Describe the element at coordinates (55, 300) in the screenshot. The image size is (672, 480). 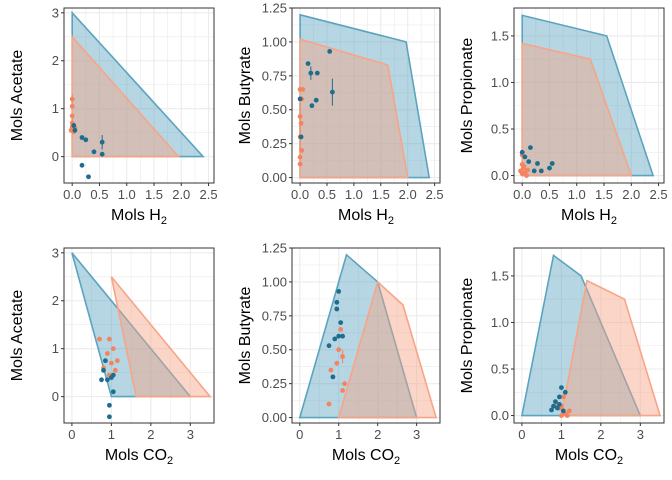
I see `y-tick-label: 2` at that location.